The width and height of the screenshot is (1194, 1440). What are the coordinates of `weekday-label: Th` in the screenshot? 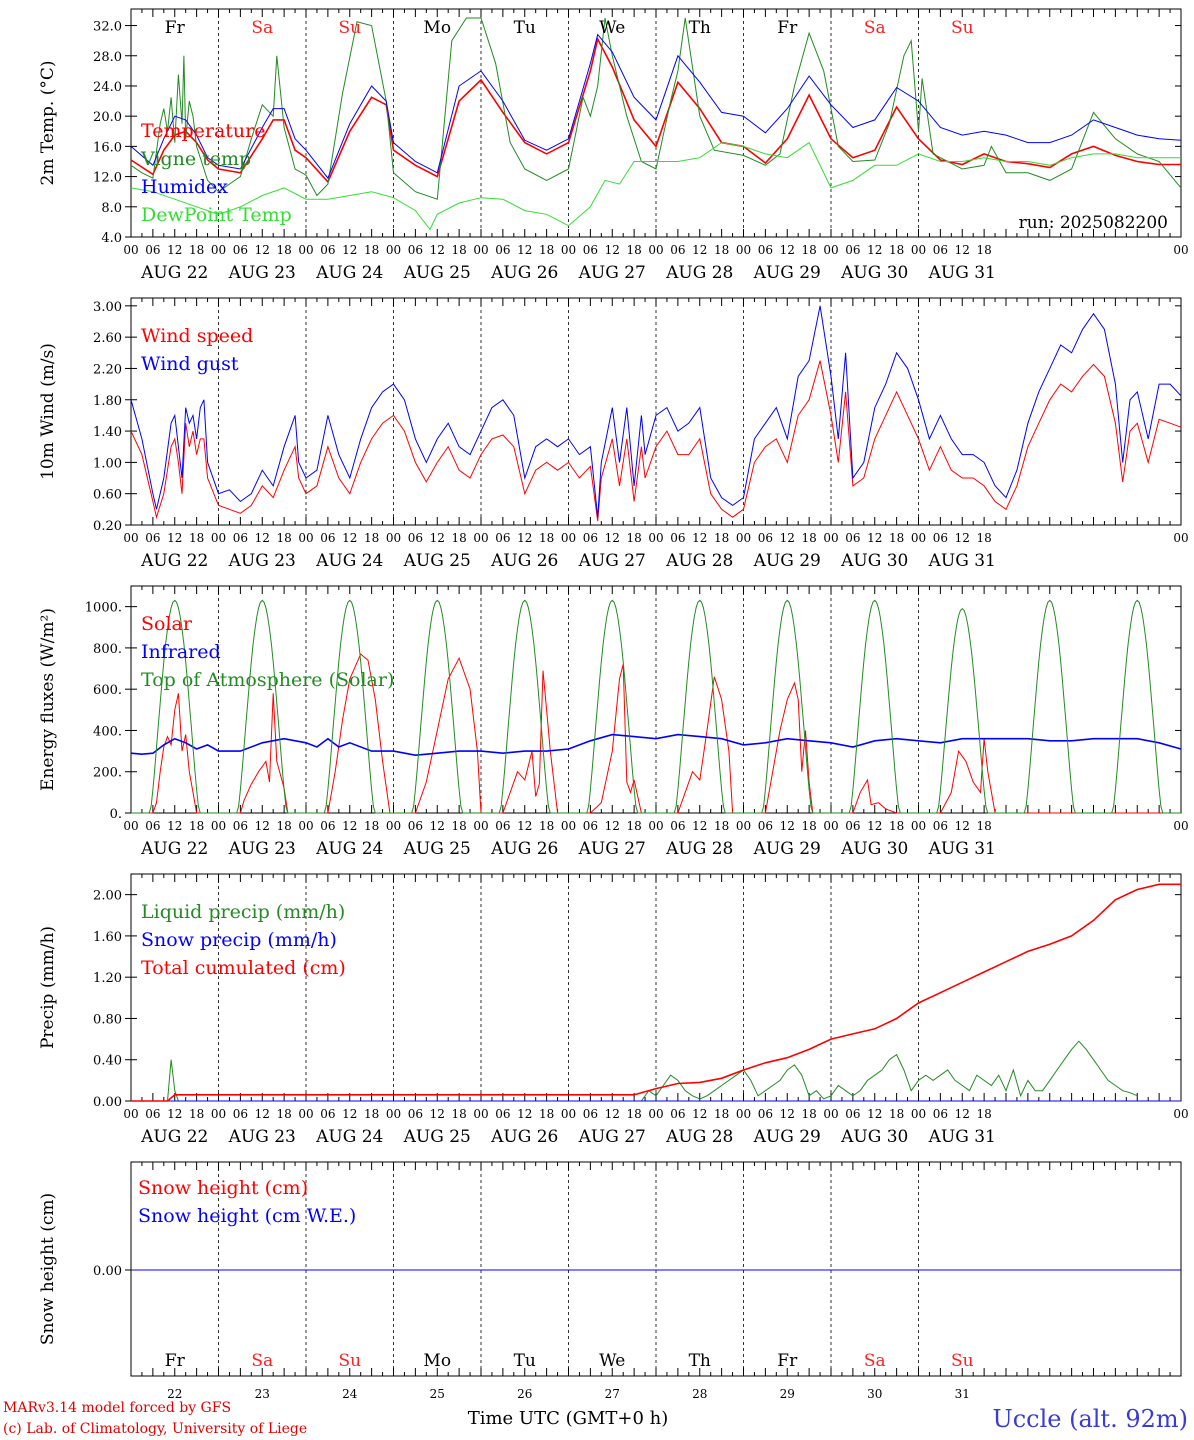 It's located at (700, 1361).